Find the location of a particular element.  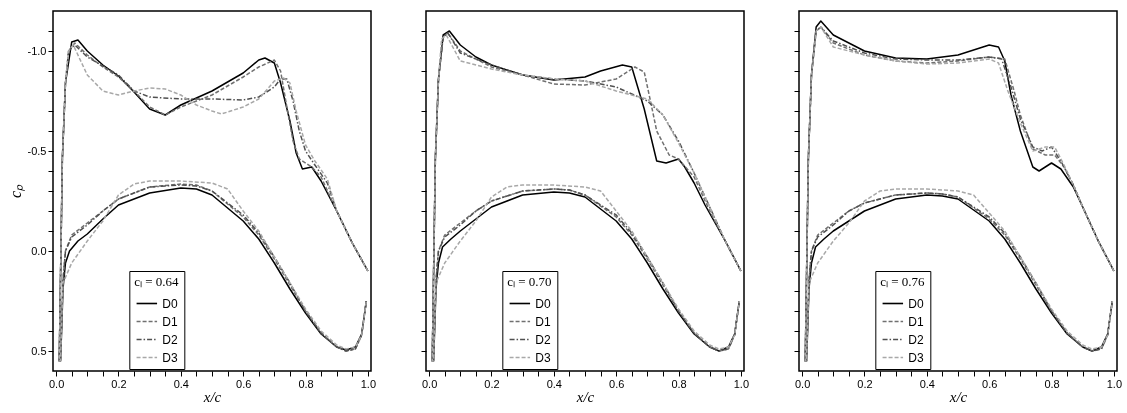

legend-title: cₗ = 0.76 is located at coordinates (902, 281).